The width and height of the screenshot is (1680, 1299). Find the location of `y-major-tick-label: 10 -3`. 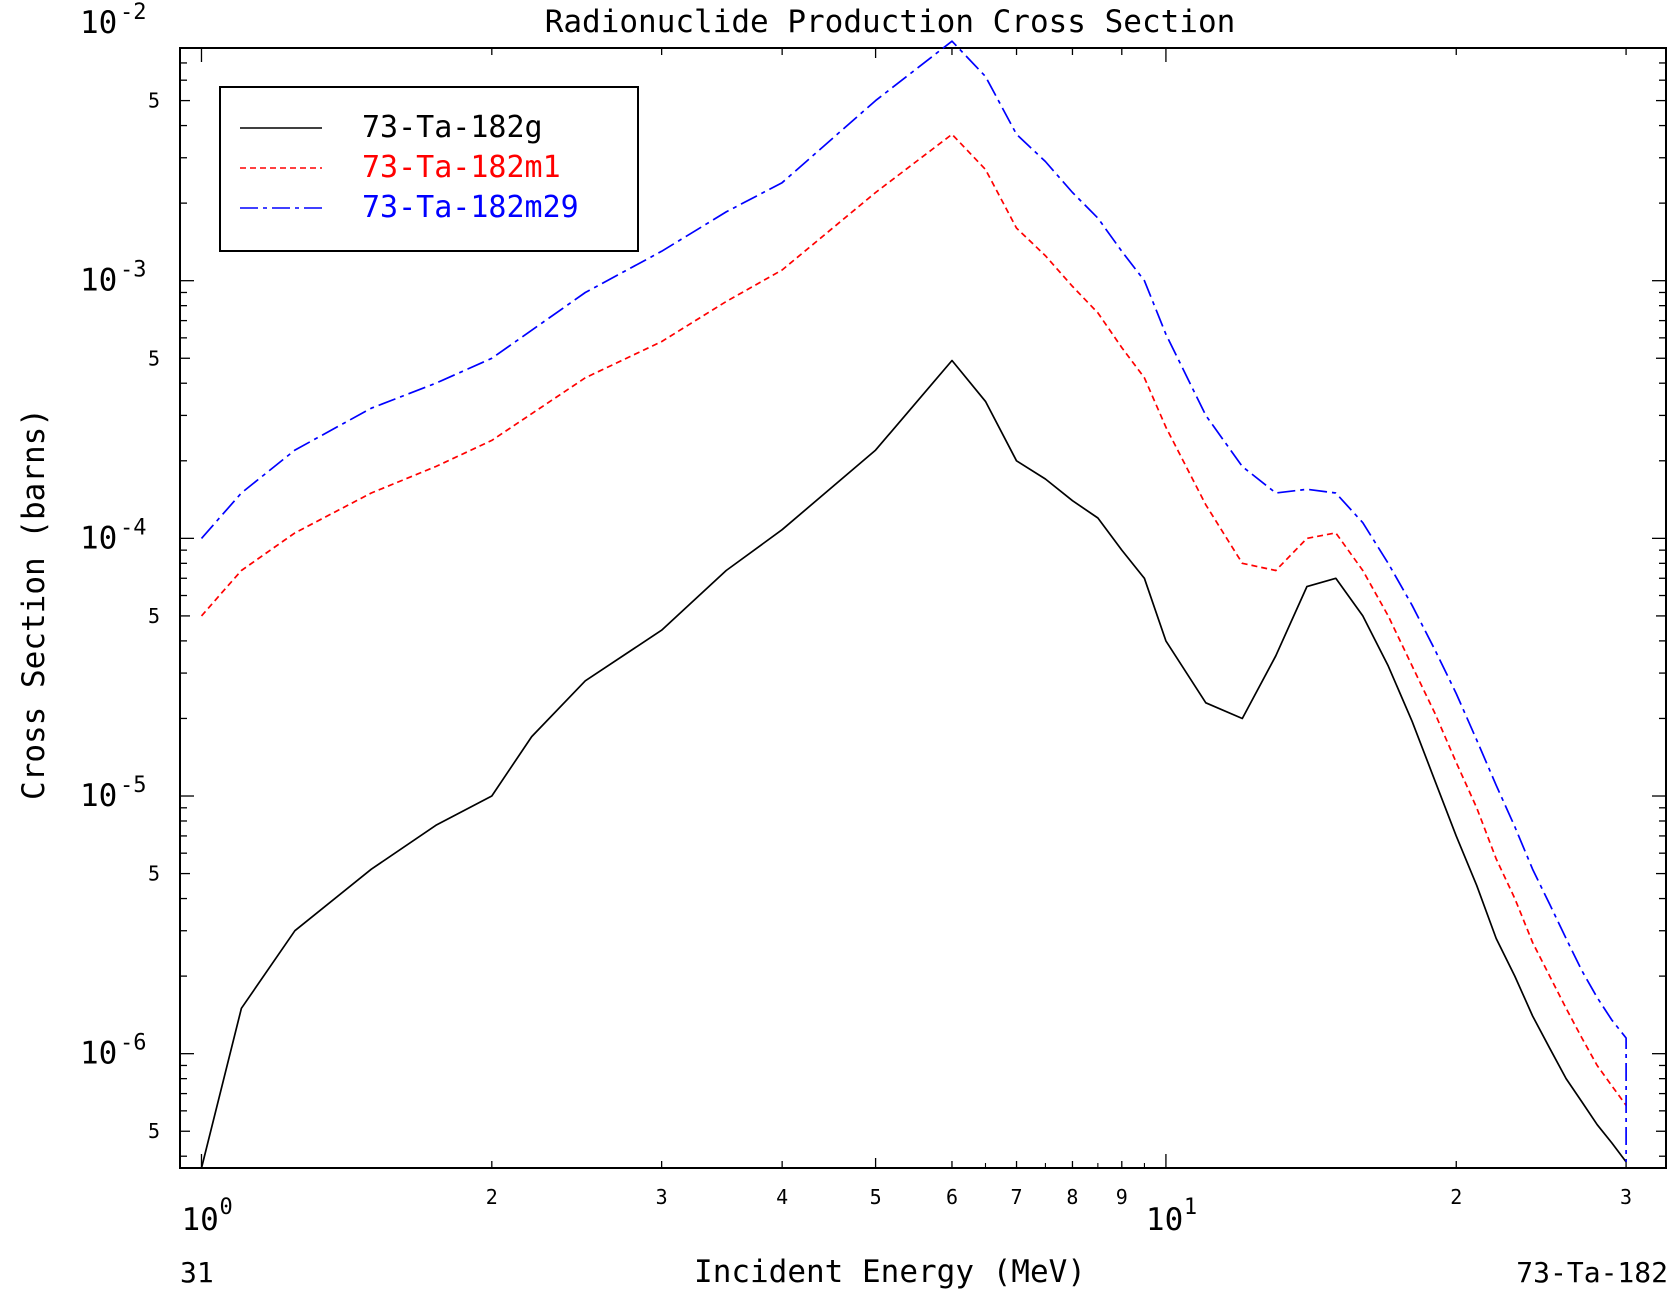

y-major-tick-label: 10 -3 is located at coordinates (113, 278).